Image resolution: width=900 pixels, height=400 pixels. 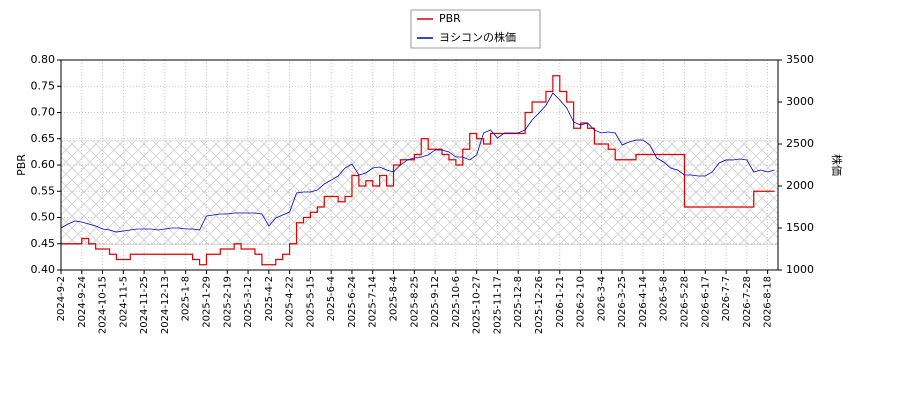 What do you see at coordinates (123, 302) in the screenshot?
I see `x-tick-label: 2024-11-5` at bounding box center [123, 302].